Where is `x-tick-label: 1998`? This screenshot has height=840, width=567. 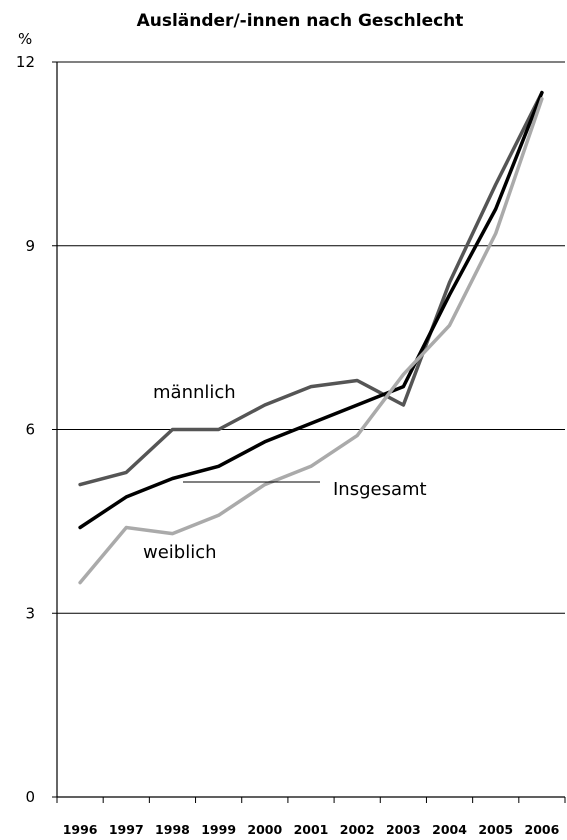
x-tick-label: 1998 is located at coordinates (172, 829).